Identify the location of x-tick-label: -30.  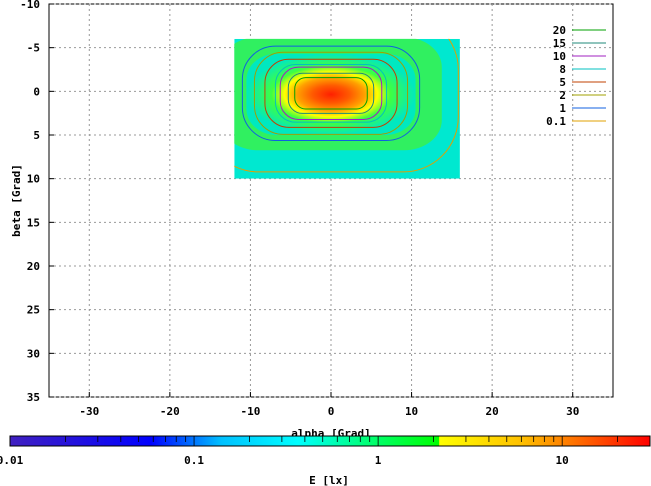
(89, 411).